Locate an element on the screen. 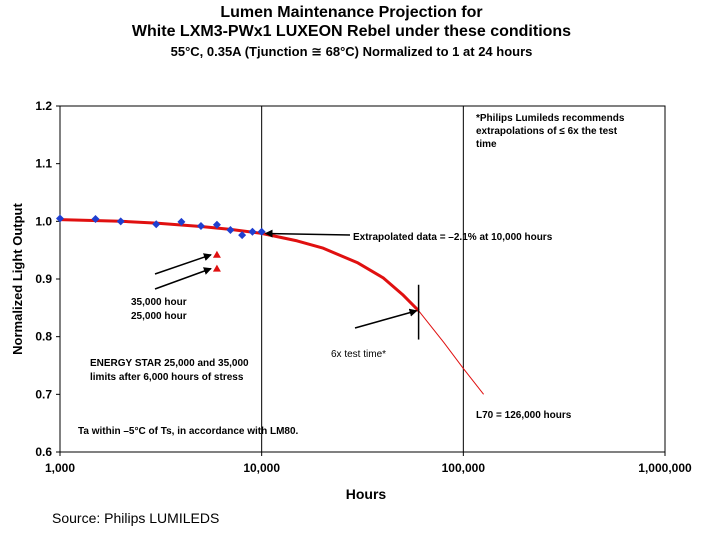 This screenshot has height=533, width=703. hours-25000-label: 25,000 hour is located at coordinates (159, 316).